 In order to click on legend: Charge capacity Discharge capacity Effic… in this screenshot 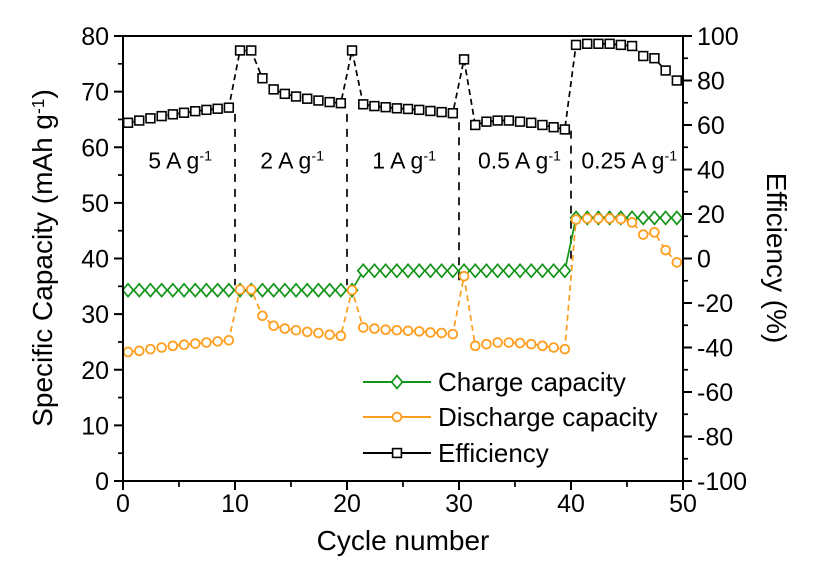, I will do `click(548, 417)`.